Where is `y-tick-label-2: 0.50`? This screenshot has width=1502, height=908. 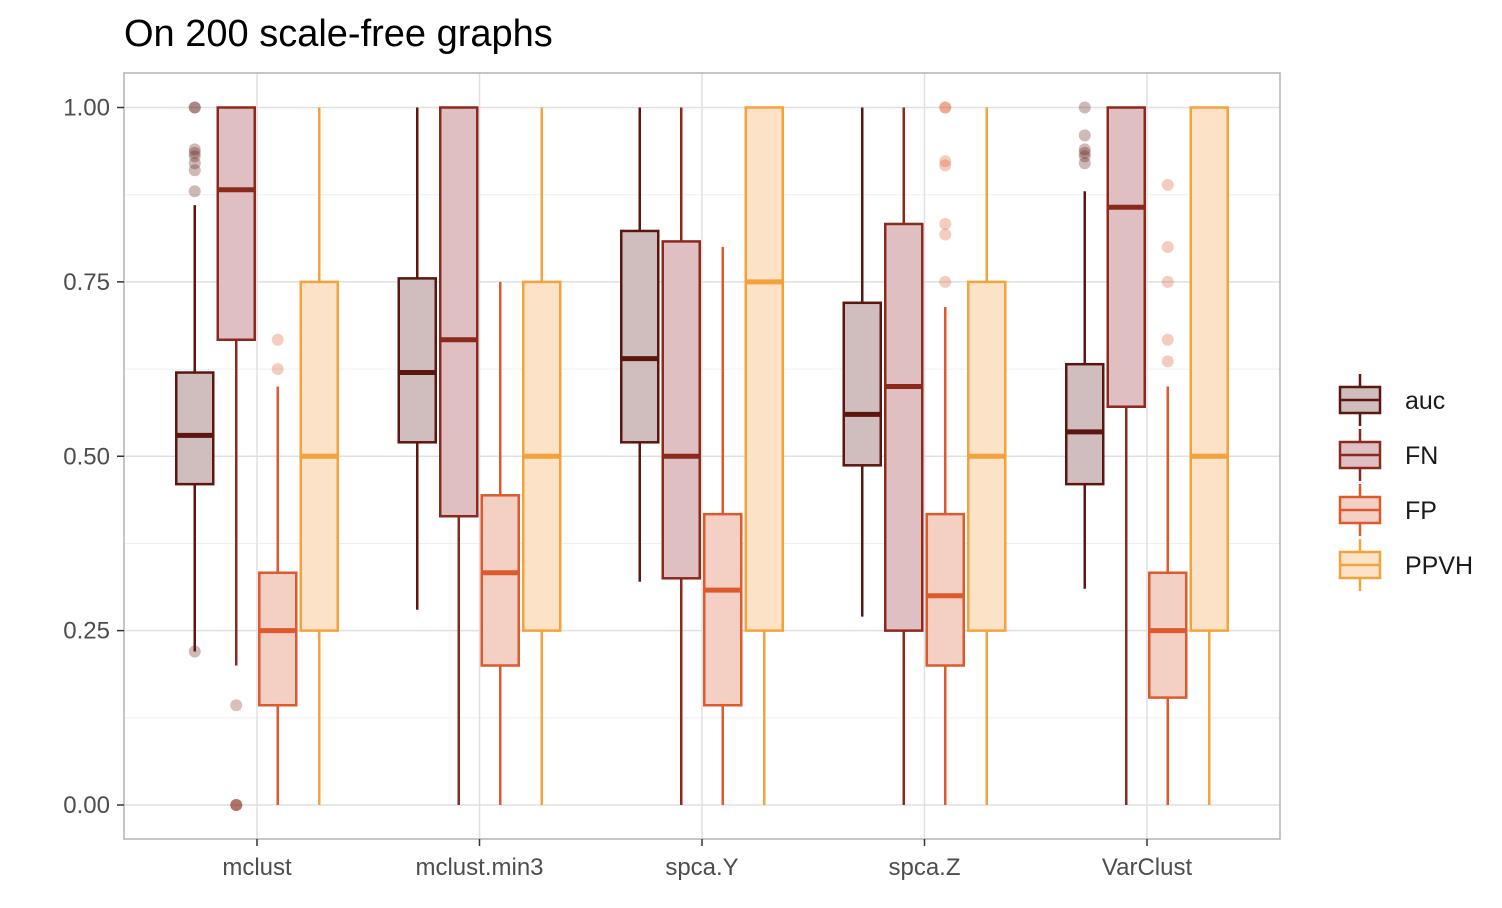 y-tick-label-2: 0.50 is located at coordinates (86, 456).